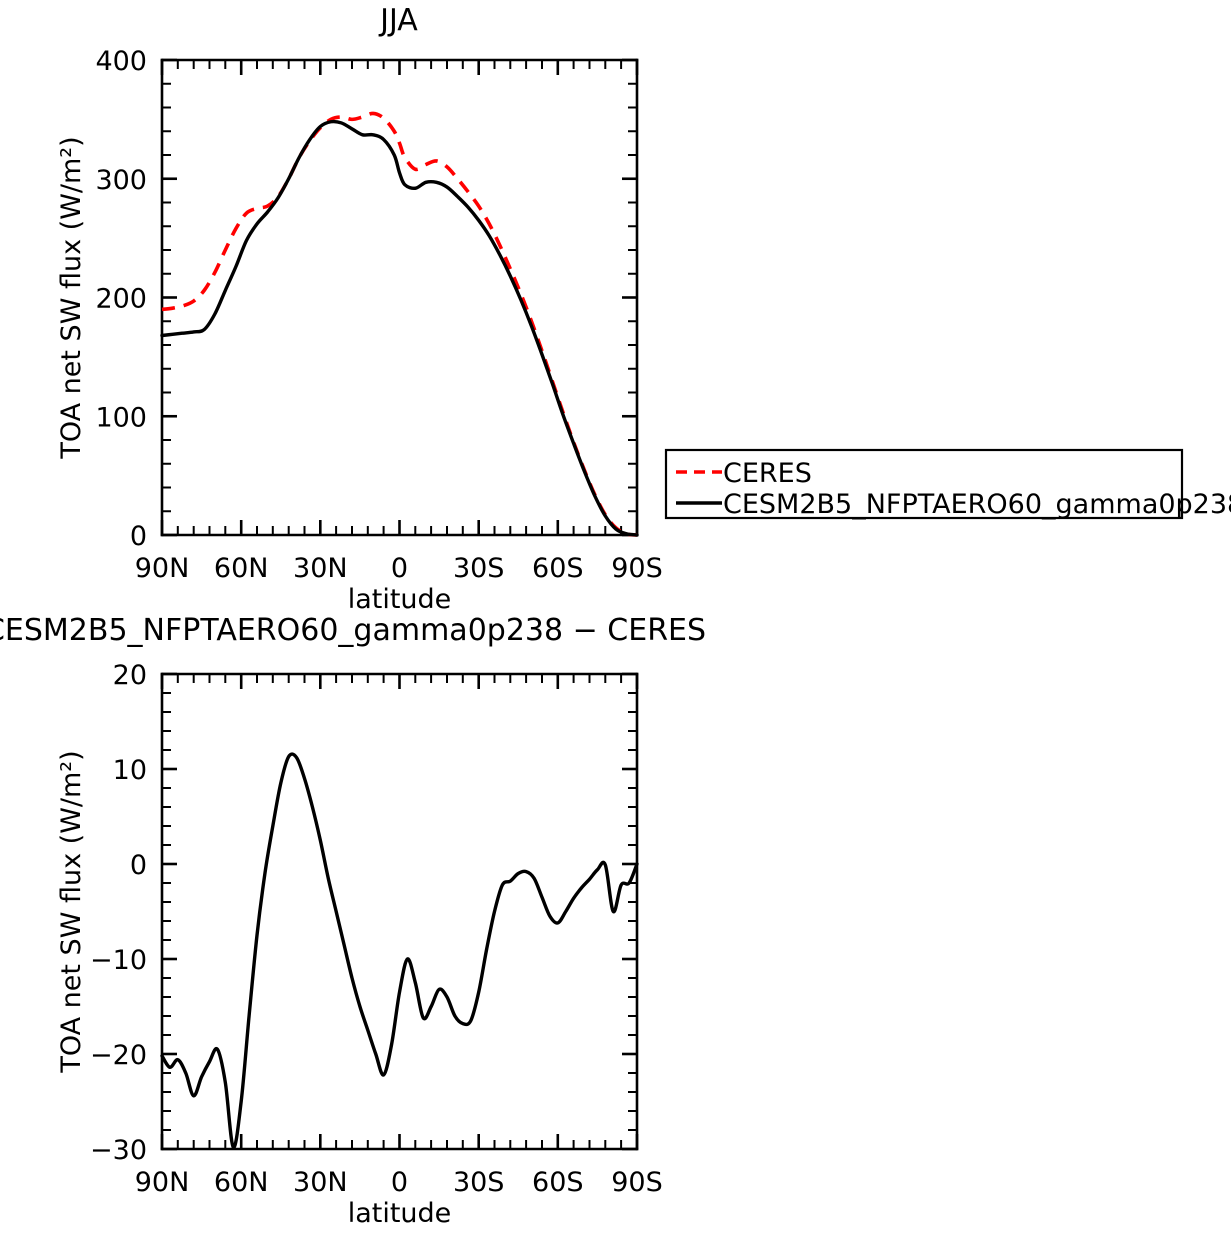 This screenshot has height=1233, width=1231. I want to click on top-panel-xticks-major, so click(399, 297).